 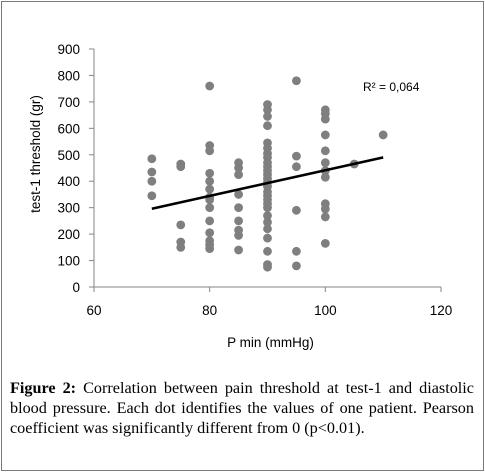 What do you see at coordinates (209, 310) in the screenshot?
I see `x-tick-label: 80` at bounding box center [209, 310].